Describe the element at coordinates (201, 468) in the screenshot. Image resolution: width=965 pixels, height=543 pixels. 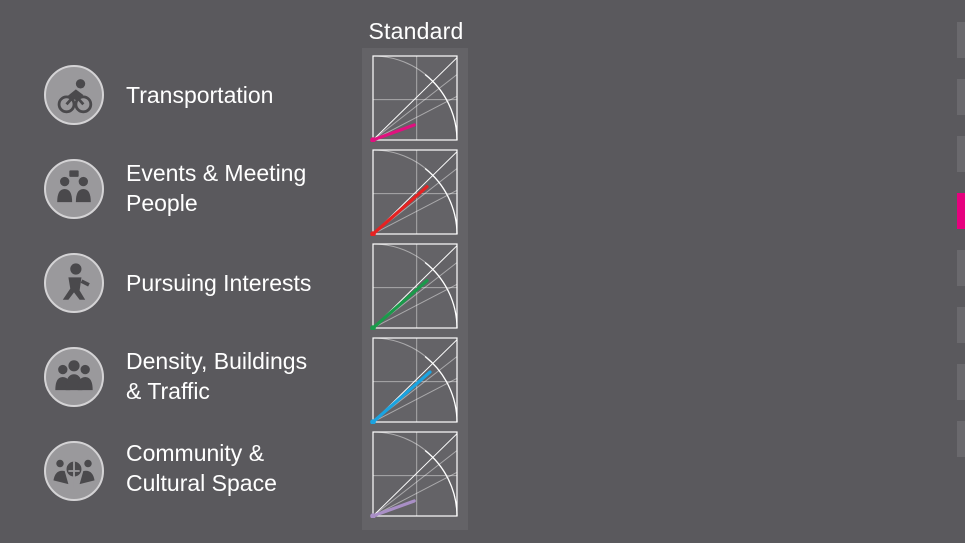
I see `category-label: Community & Cultural Space` at that location.